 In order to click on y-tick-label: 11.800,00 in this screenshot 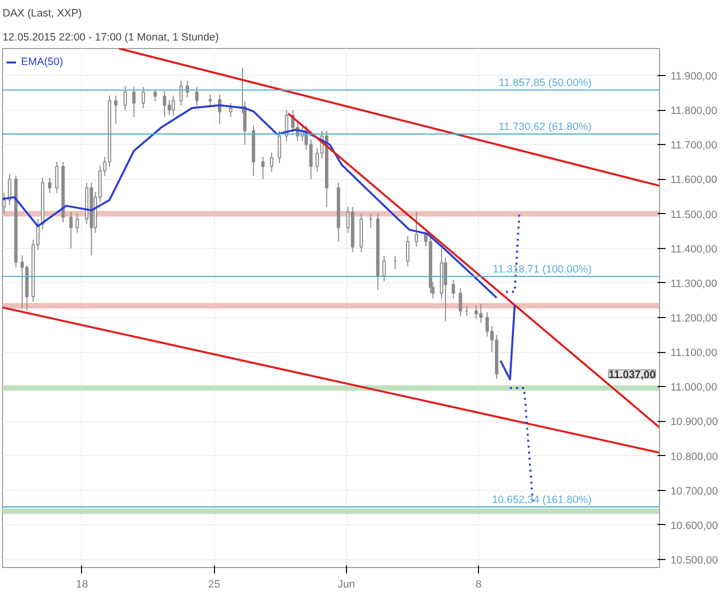, I will do `click(694, 111)`.